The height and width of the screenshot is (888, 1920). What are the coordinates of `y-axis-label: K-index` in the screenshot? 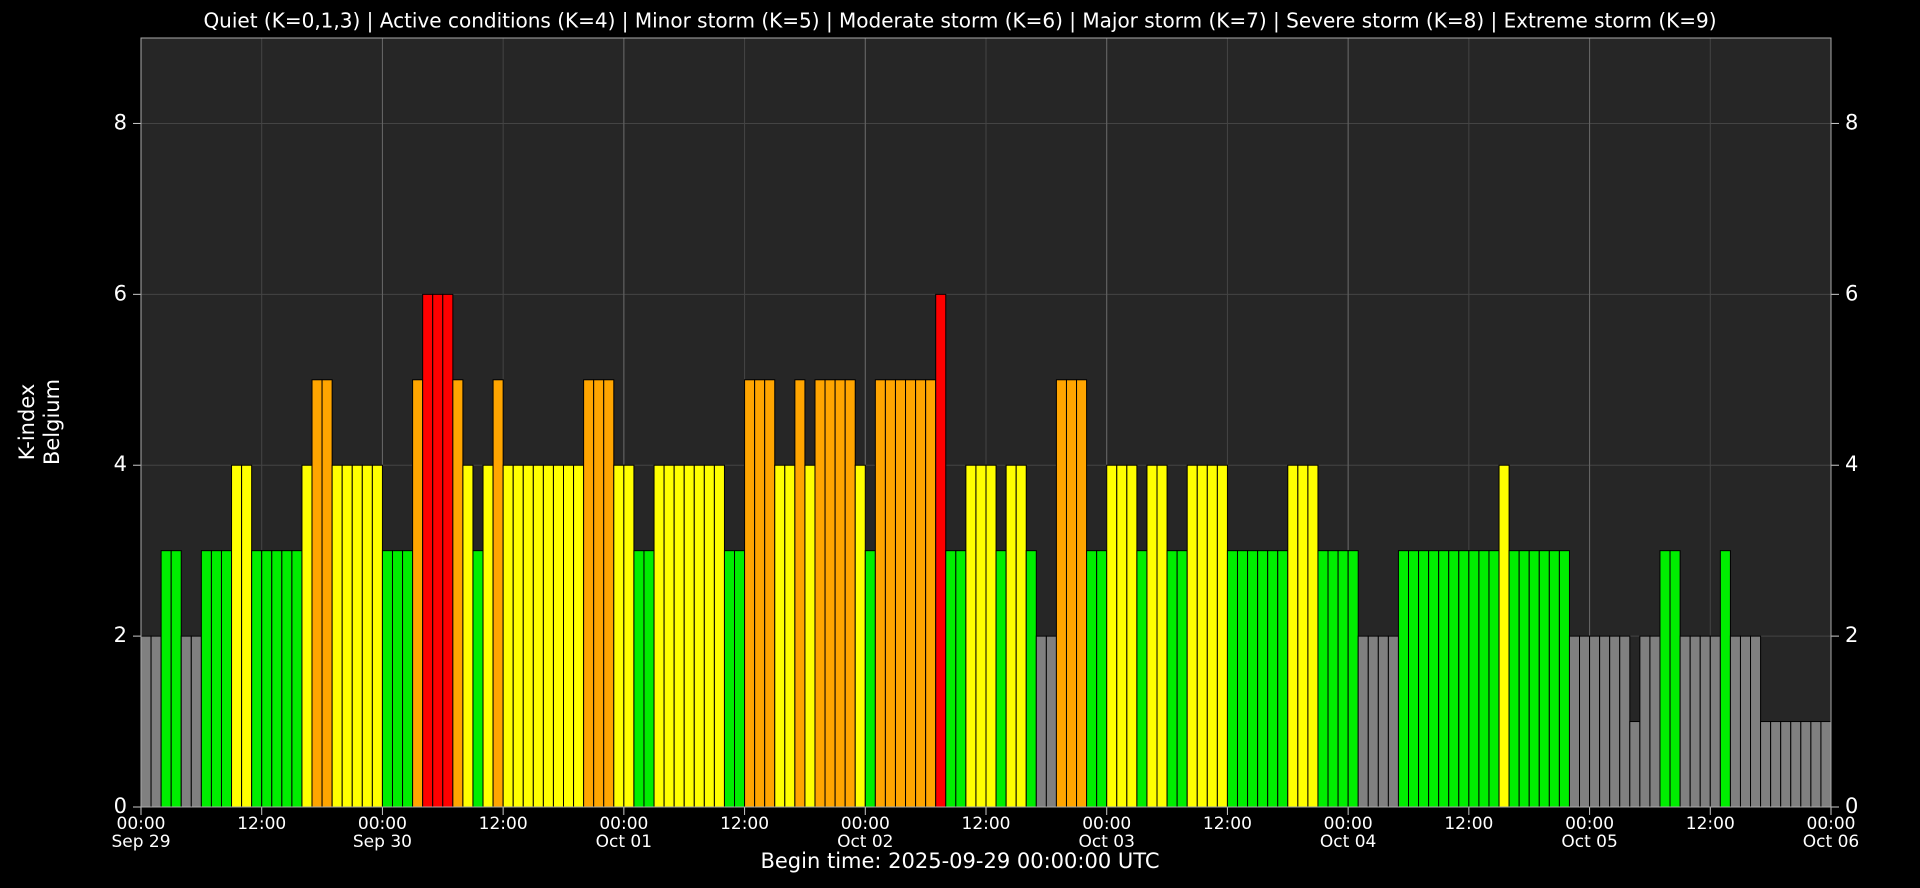 It's located at (27, 422).